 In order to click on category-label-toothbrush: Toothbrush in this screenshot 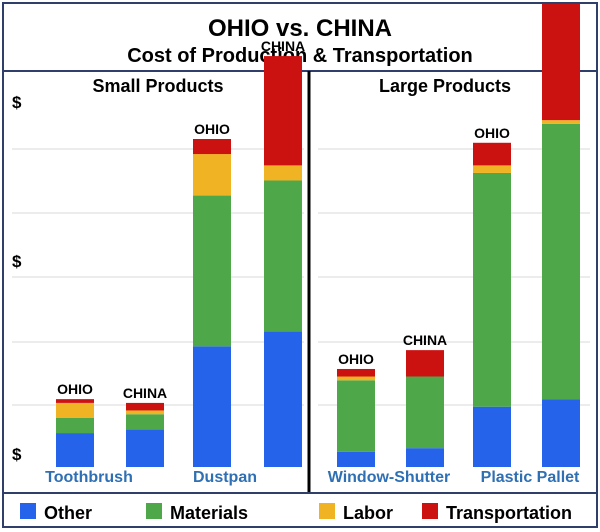, I will do `click(89, 477)`.